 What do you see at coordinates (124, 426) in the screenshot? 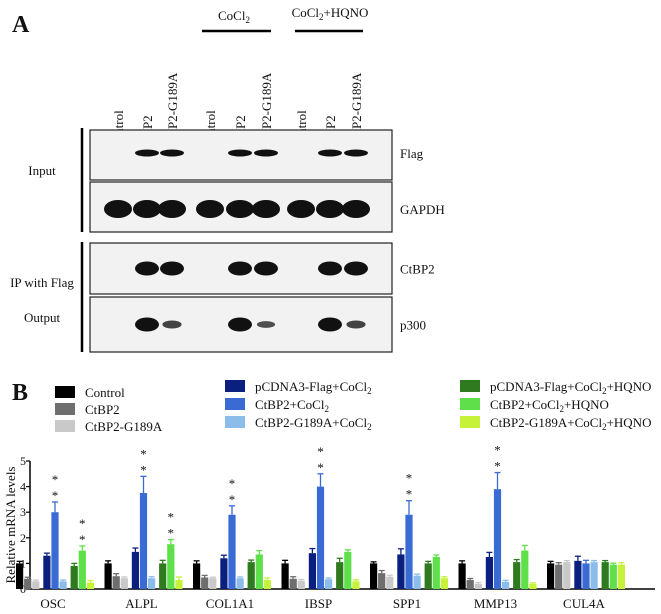
I see `legend-label: CtBP2-G189A` at bounding box center [124, 426].